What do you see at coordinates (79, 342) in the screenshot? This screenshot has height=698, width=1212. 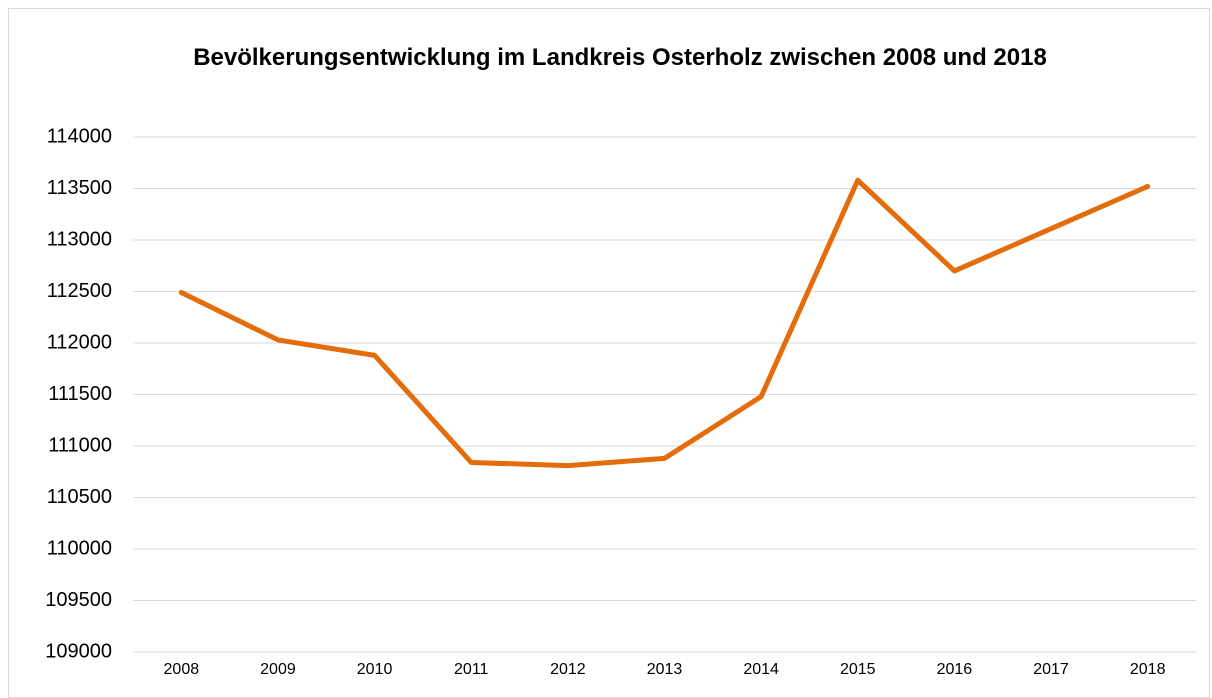 I see `y-tick-label: 112000` at bounding box center [79, 342].